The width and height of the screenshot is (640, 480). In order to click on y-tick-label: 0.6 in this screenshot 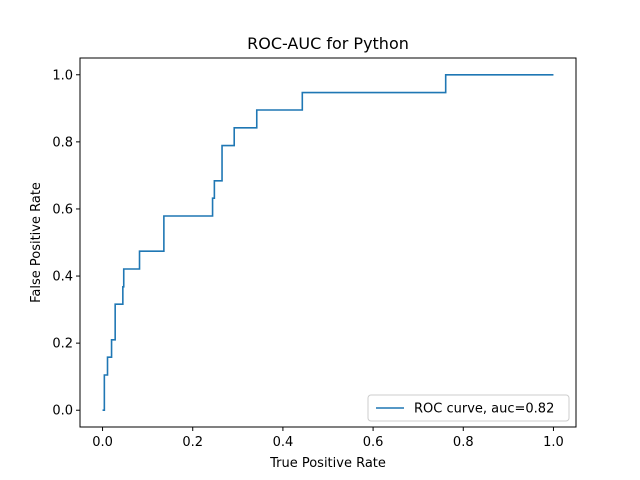, I will do `click(62, 209)`.